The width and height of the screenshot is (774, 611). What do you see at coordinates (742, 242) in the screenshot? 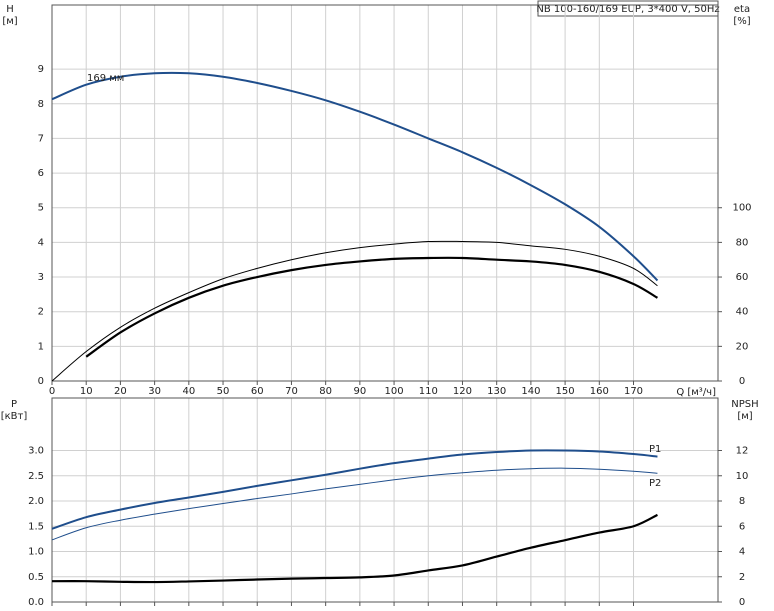
I see `y2-tick-label: 80` at bounding box center [742, 242].